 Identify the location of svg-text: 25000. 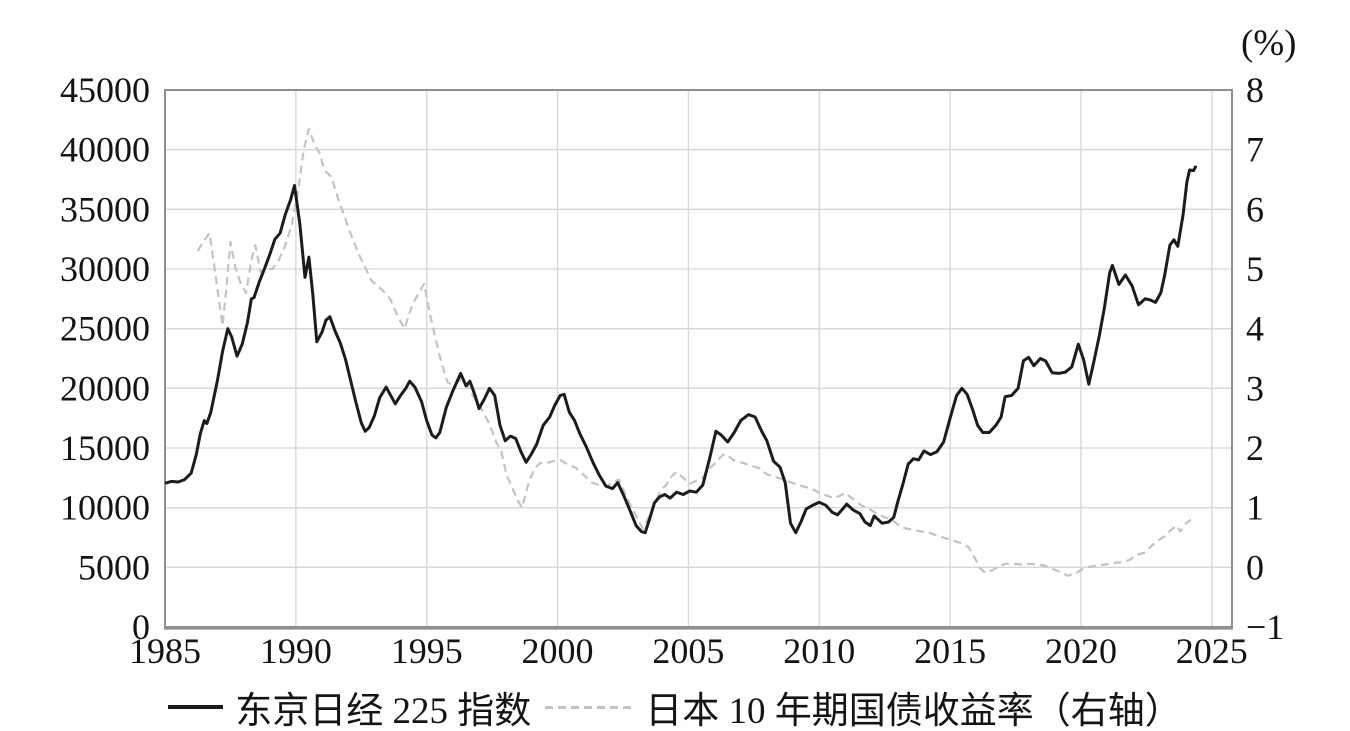
(105, 329).